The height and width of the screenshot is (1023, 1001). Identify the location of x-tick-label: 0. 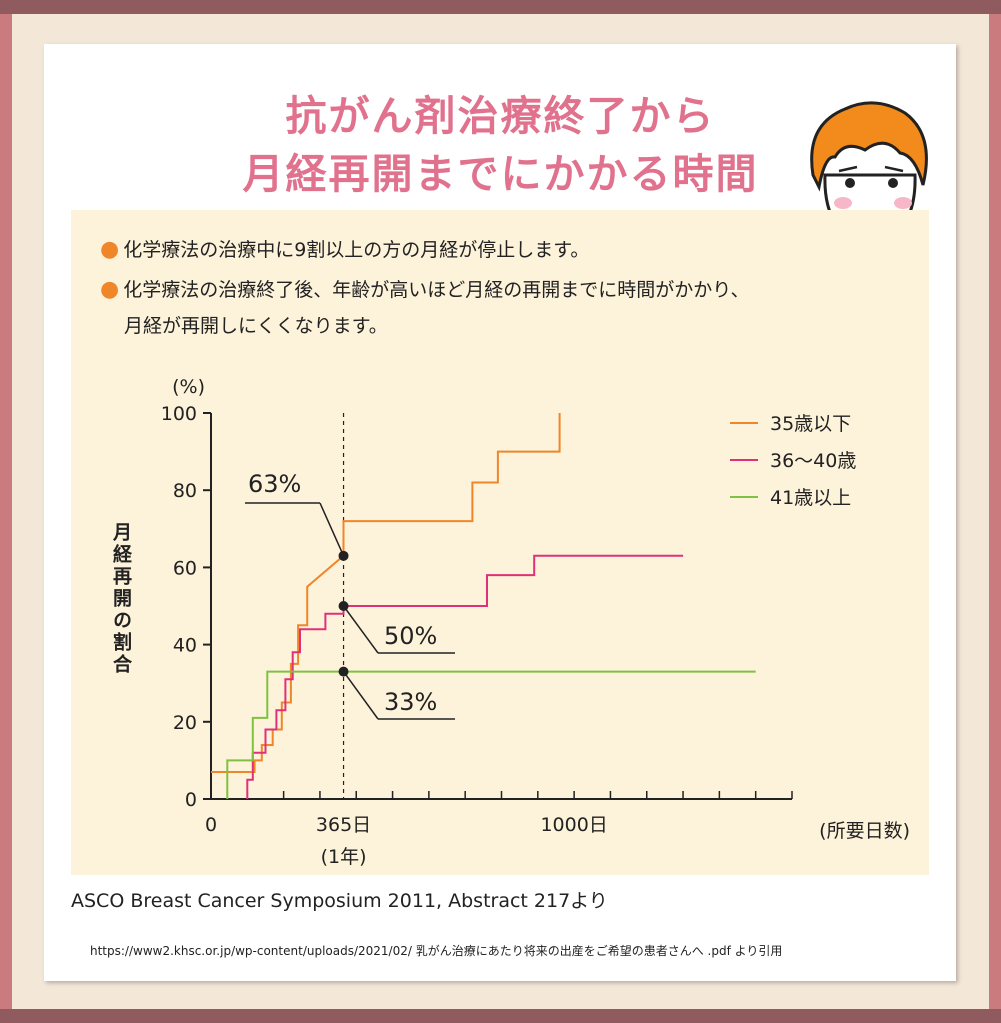
(211, 825).